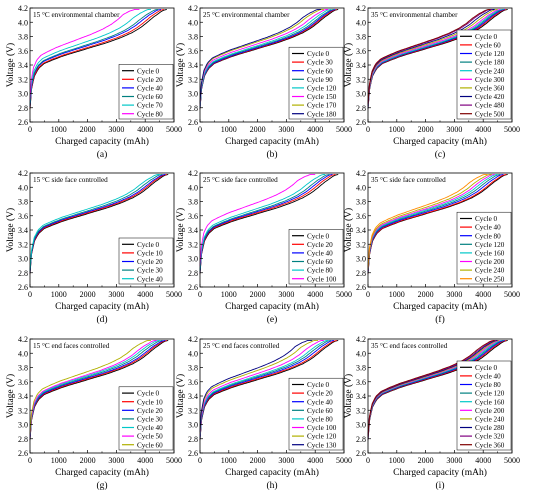 This screenshot has width=550, height=501. I want to click on panel-label: (b), so click(271, 154).